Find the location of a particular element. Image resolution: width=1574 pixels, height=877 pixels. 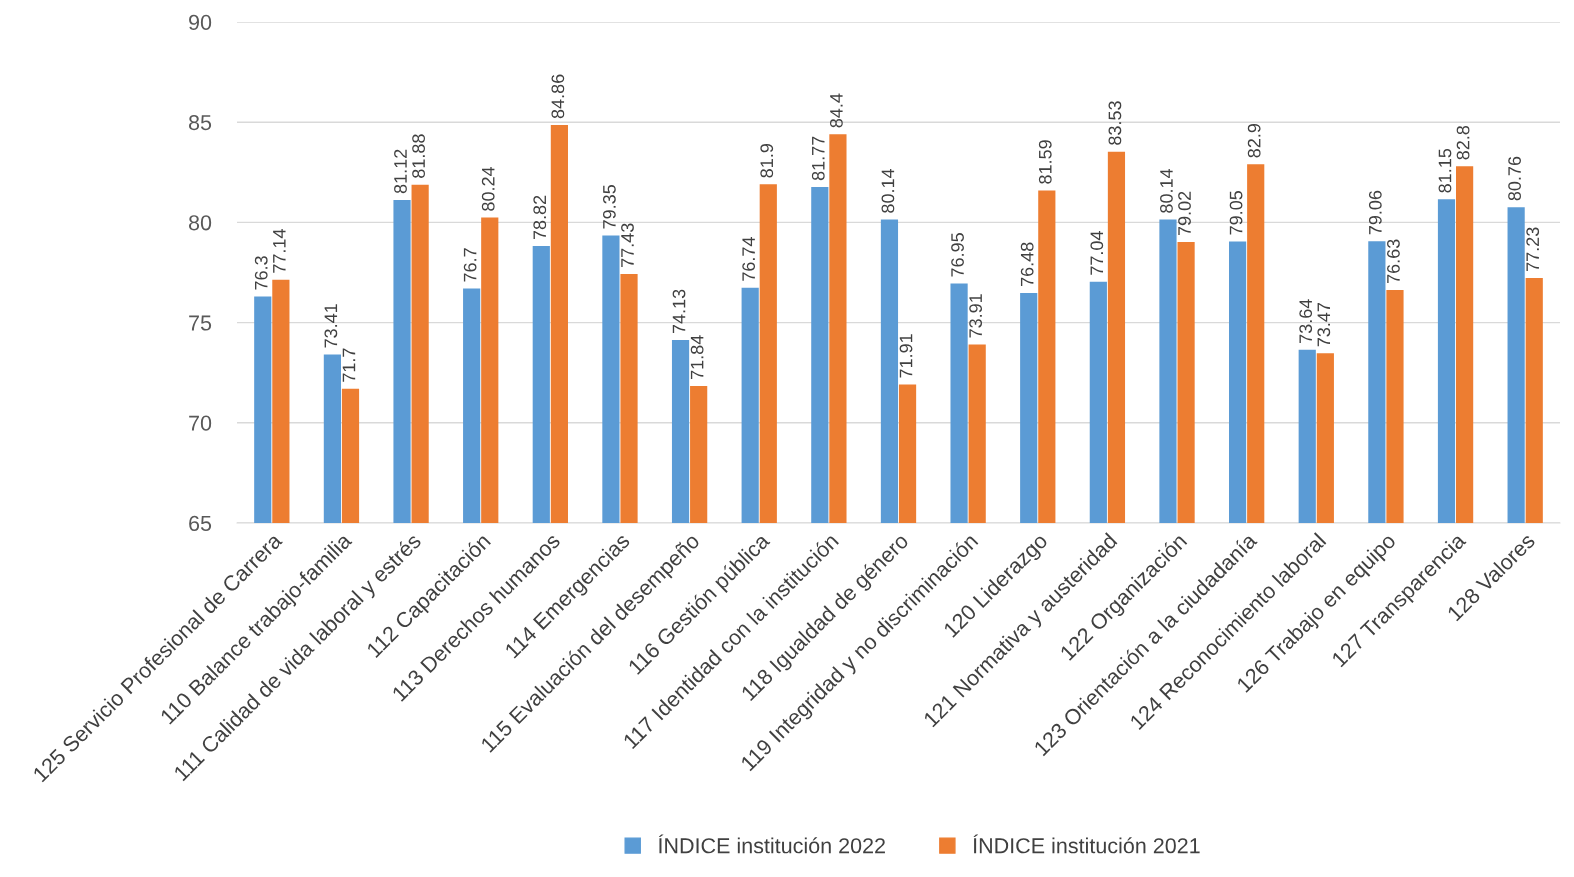

data-label: 84.4 is located at coordinates (836, 110).